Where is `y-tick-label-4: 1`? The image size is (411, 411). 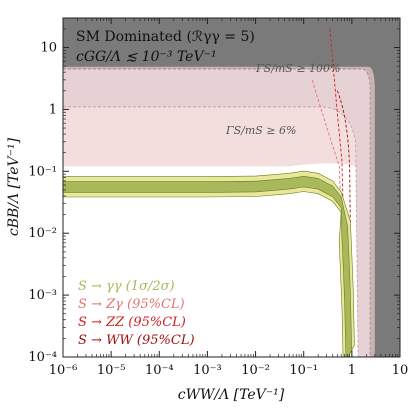
y-tick-label-4: 1 is located at coordinates (53, 109).